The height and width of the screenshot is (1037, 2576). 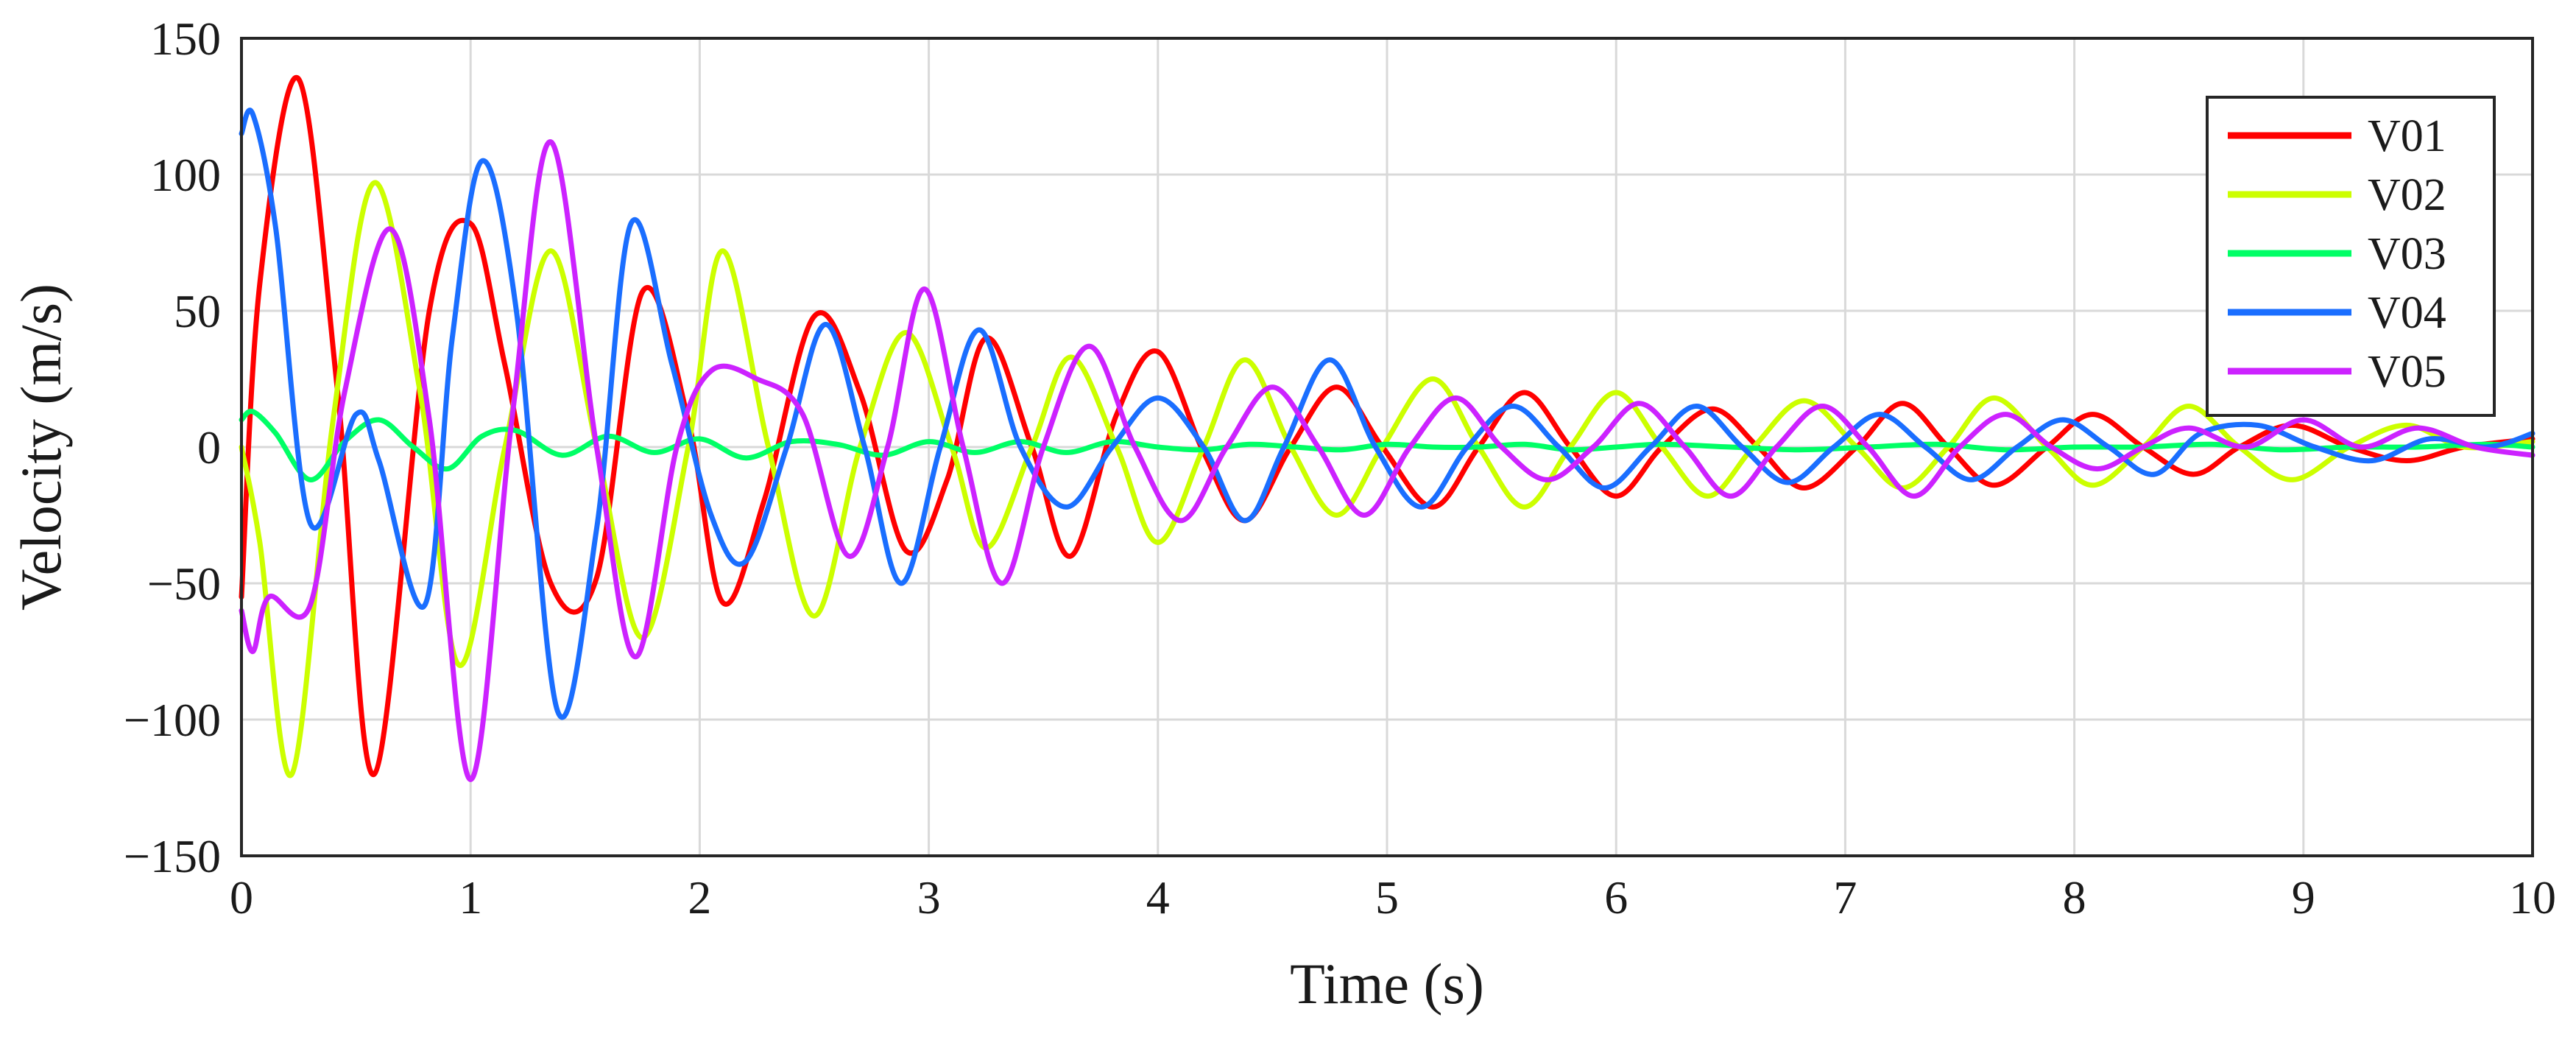 I want to click on legend: V01 V02 V03 V04 V05, so click(x=2351, y=256).